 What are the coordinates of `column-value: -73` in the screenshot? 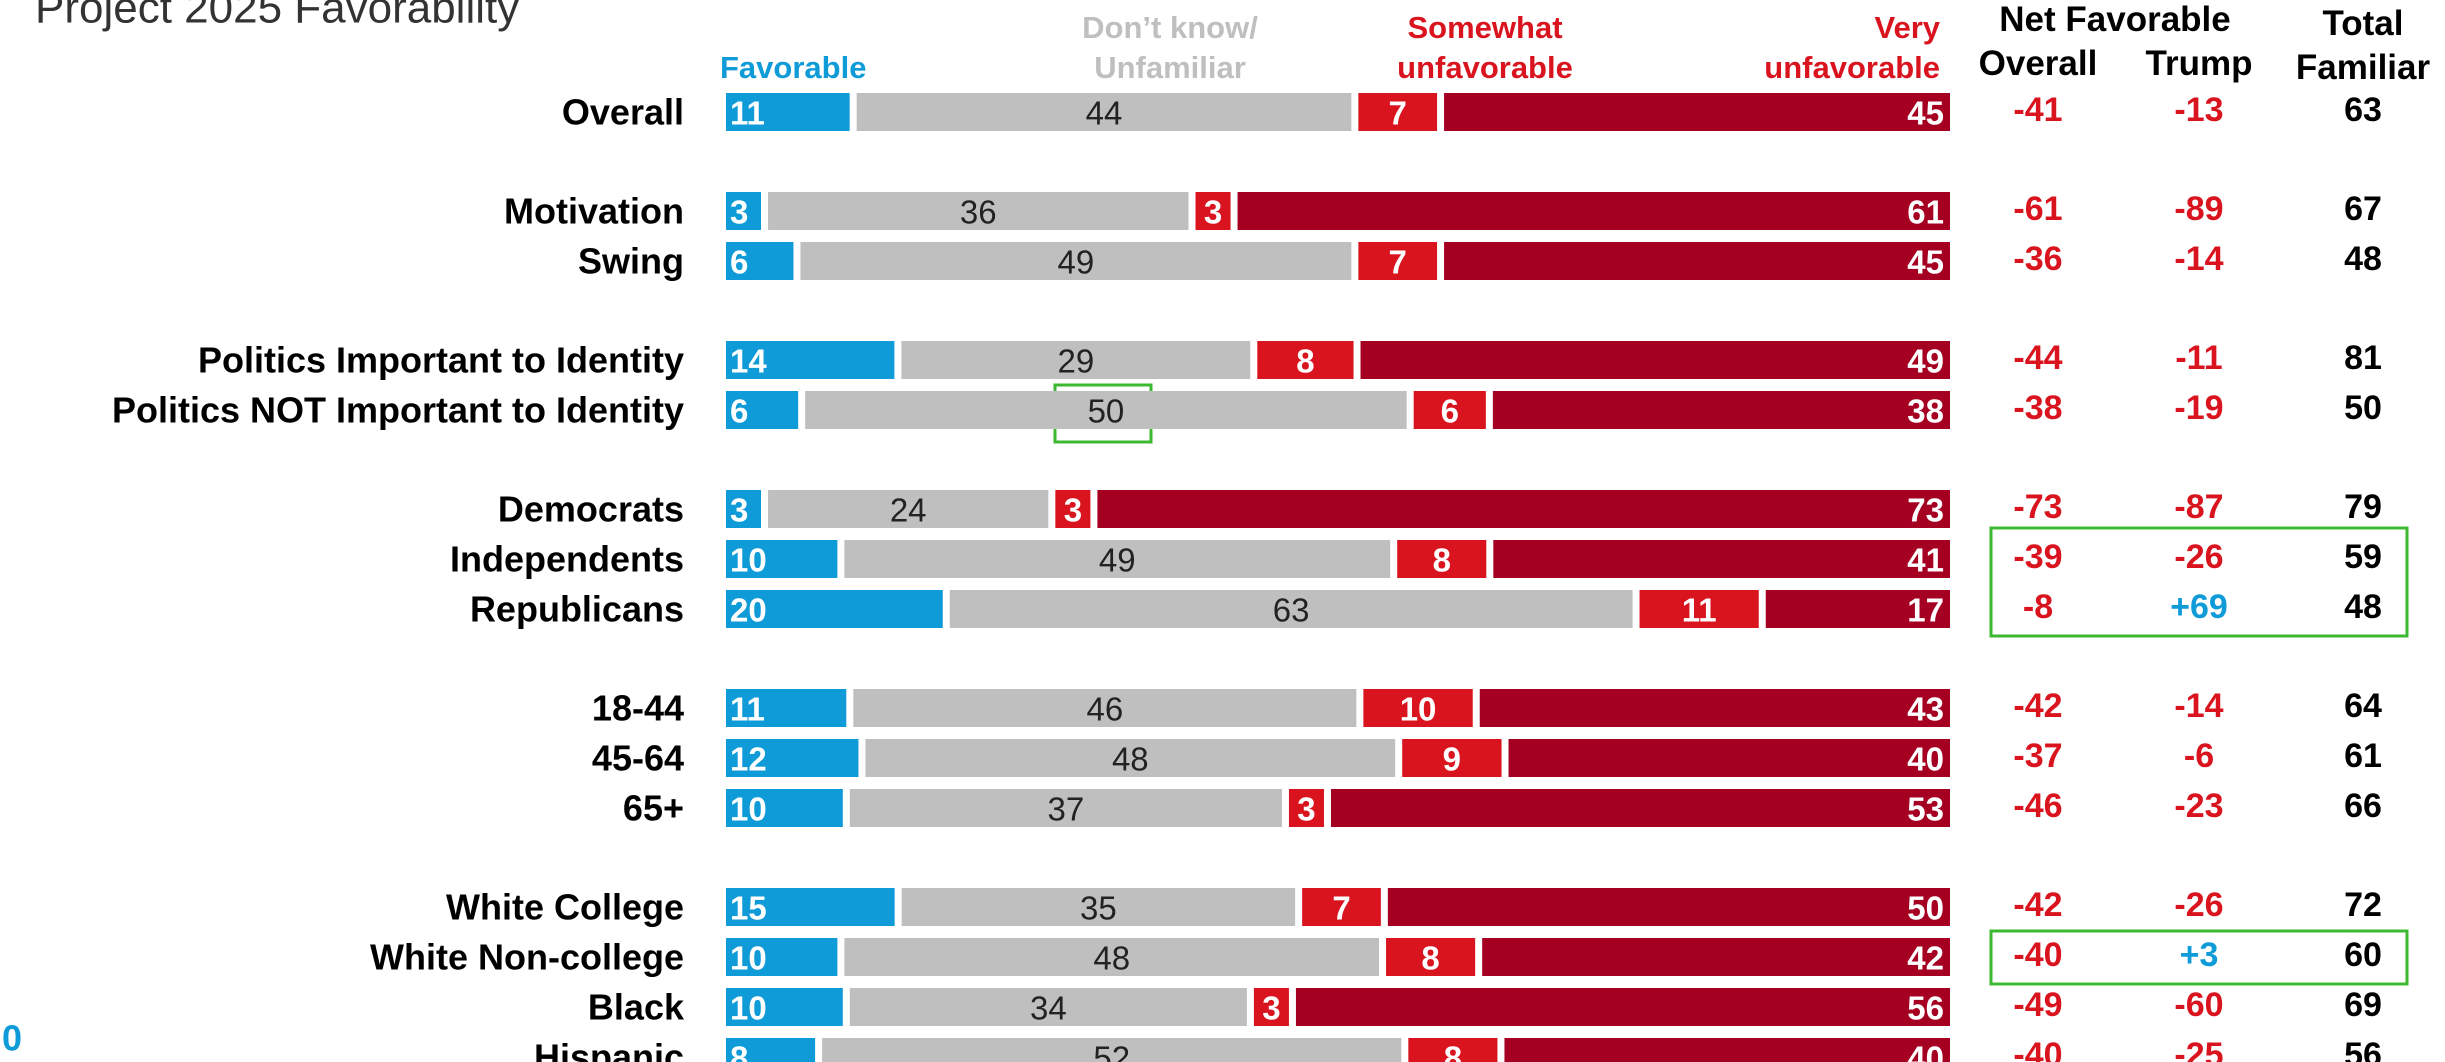 It's located at (2037, 507).